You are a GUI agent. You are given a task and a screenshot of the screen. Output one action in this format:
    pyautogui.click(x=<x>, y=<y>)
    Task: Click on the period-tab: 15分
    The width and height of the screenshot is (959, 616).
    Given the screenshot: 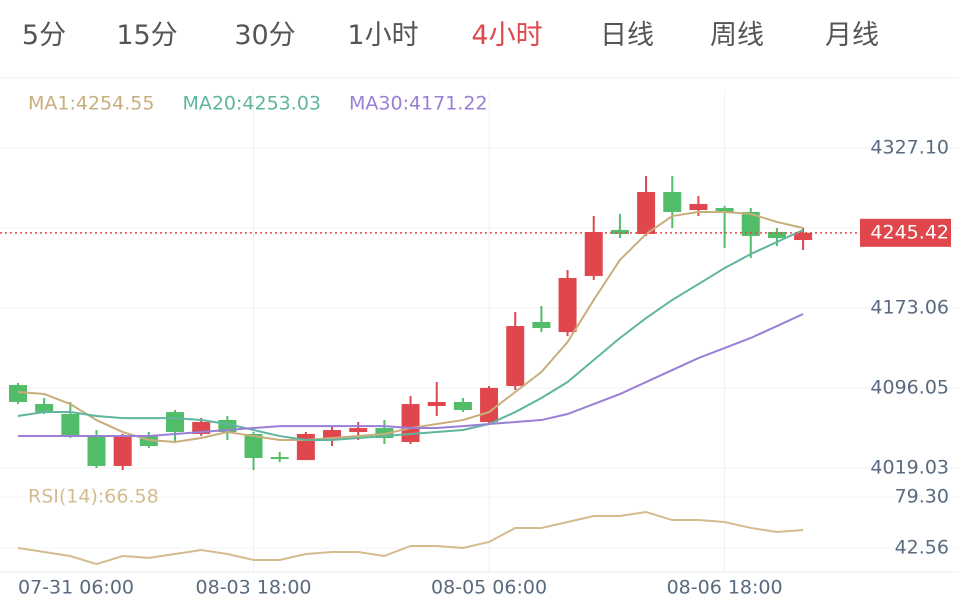 What is the action you would take?
    pyautogui.click(x=147, y=35)
    